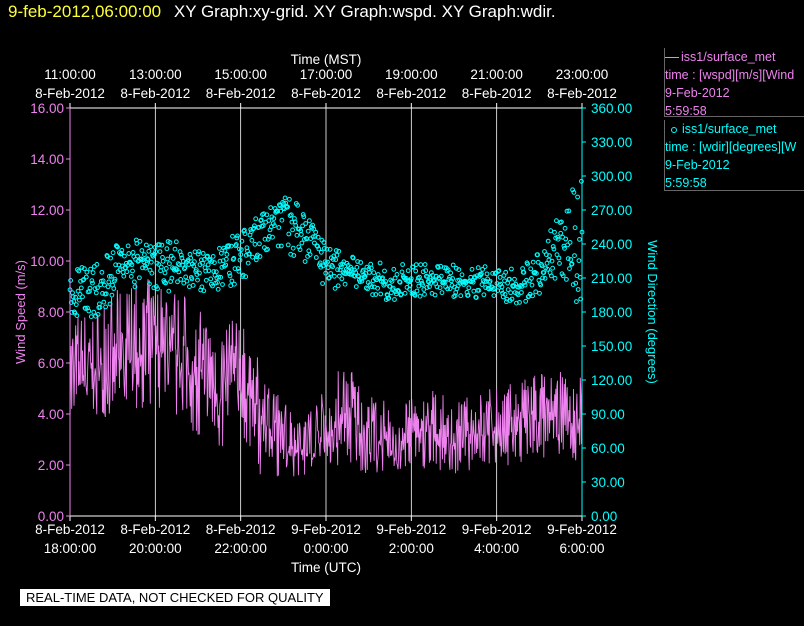  I want to click on top-tick-label-time: 23:00:00, so click(582, 74).